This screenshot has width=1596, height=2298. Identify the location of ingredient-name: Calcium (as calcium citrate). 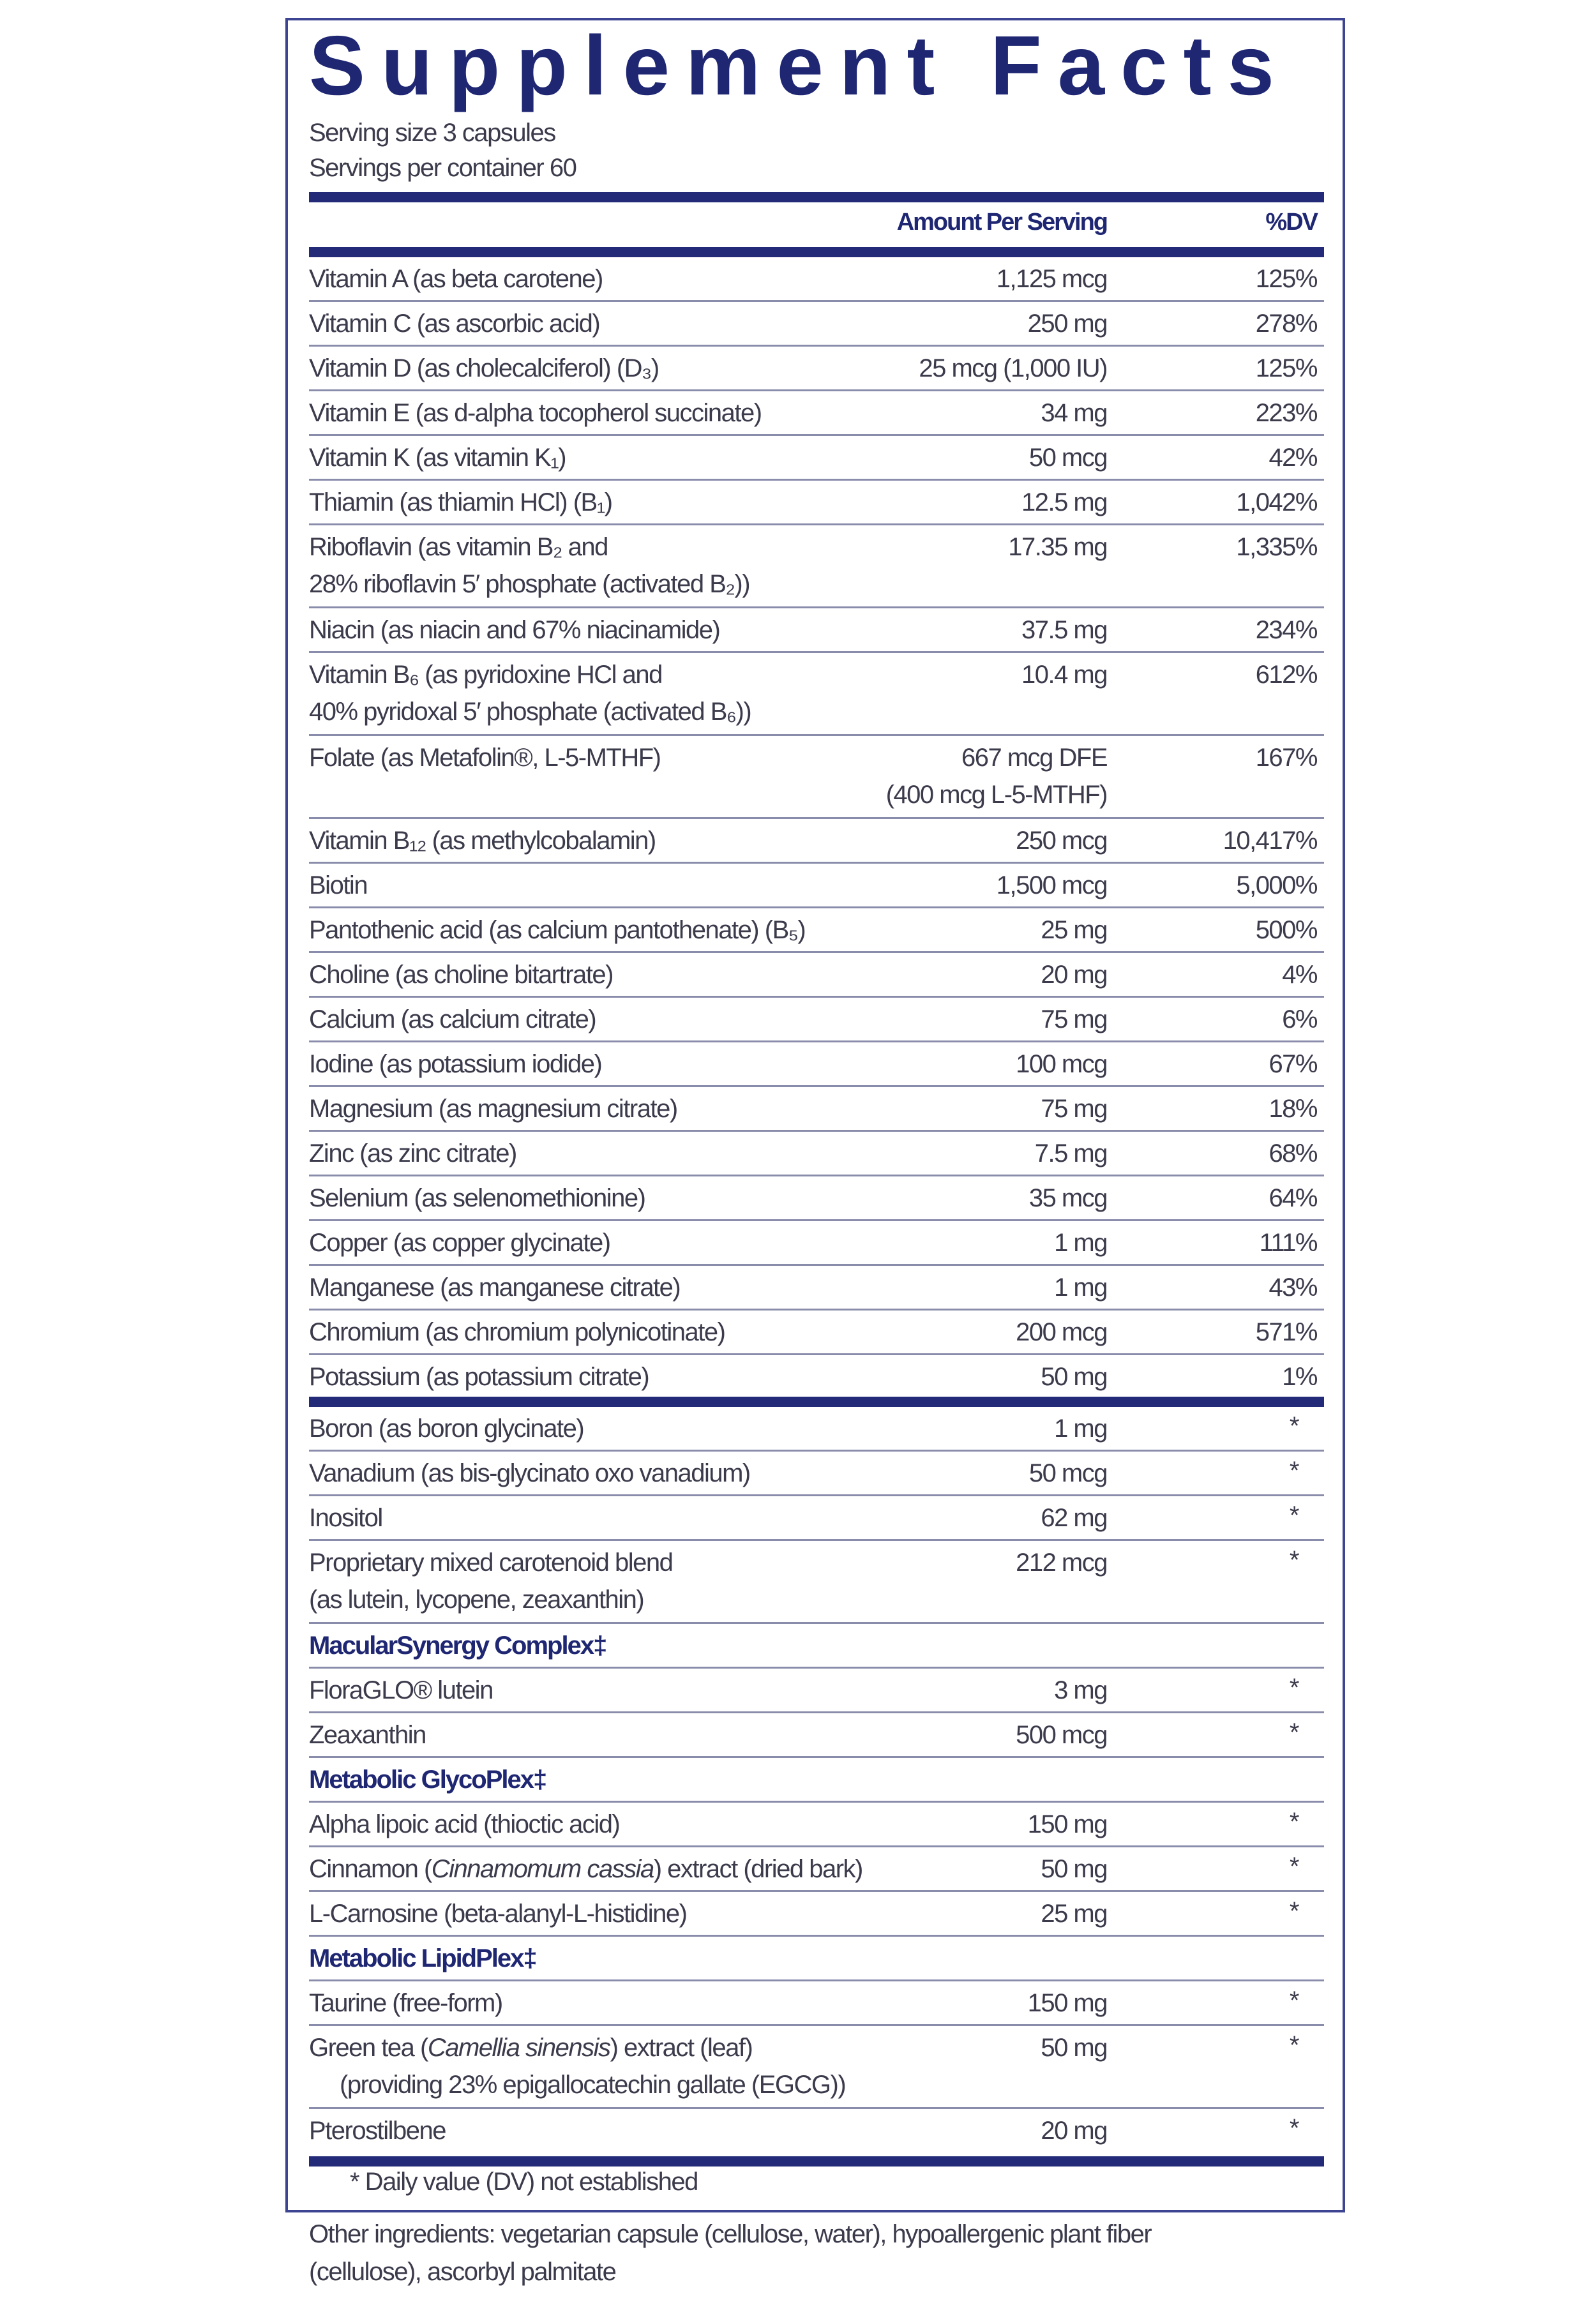
(453, 1019).